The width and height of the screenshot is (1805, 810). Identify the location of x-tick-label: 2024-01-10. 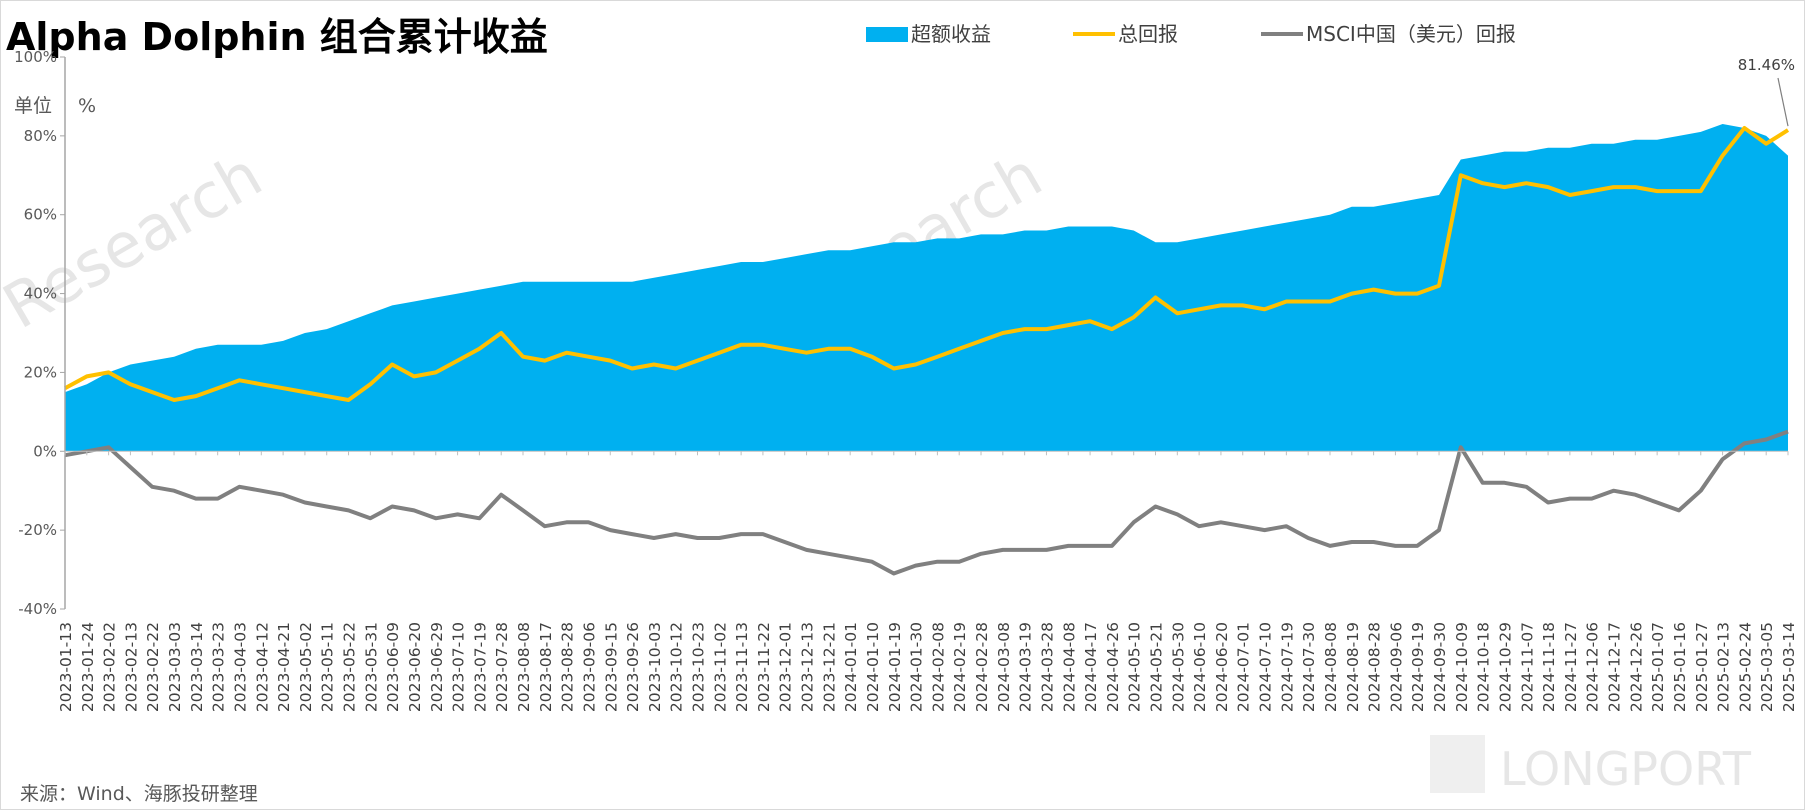
(873, 667).